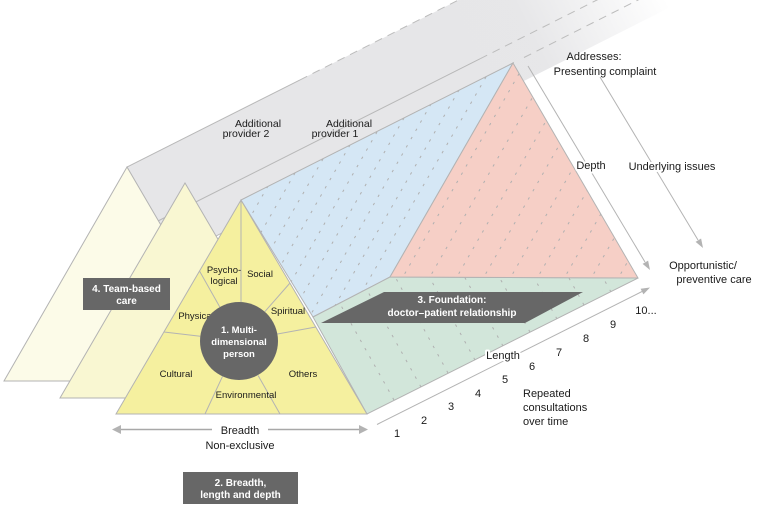 The image size is (760, 515). I want to click on tick-label-4: 4, so click(478, 394).